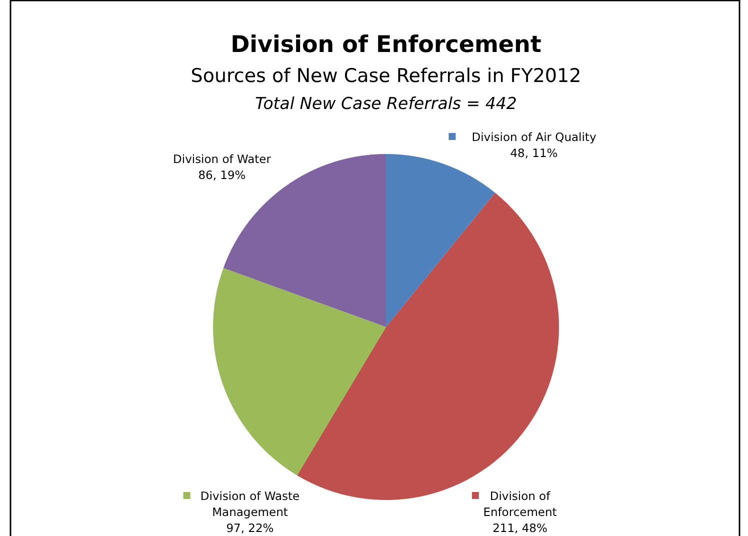 Image resolution: width=748 pixels, height=536 pixels. Describe the element at coordinates (520, 504) in the screenshot. I see `legend-label: Division of Enforcement` at that location.